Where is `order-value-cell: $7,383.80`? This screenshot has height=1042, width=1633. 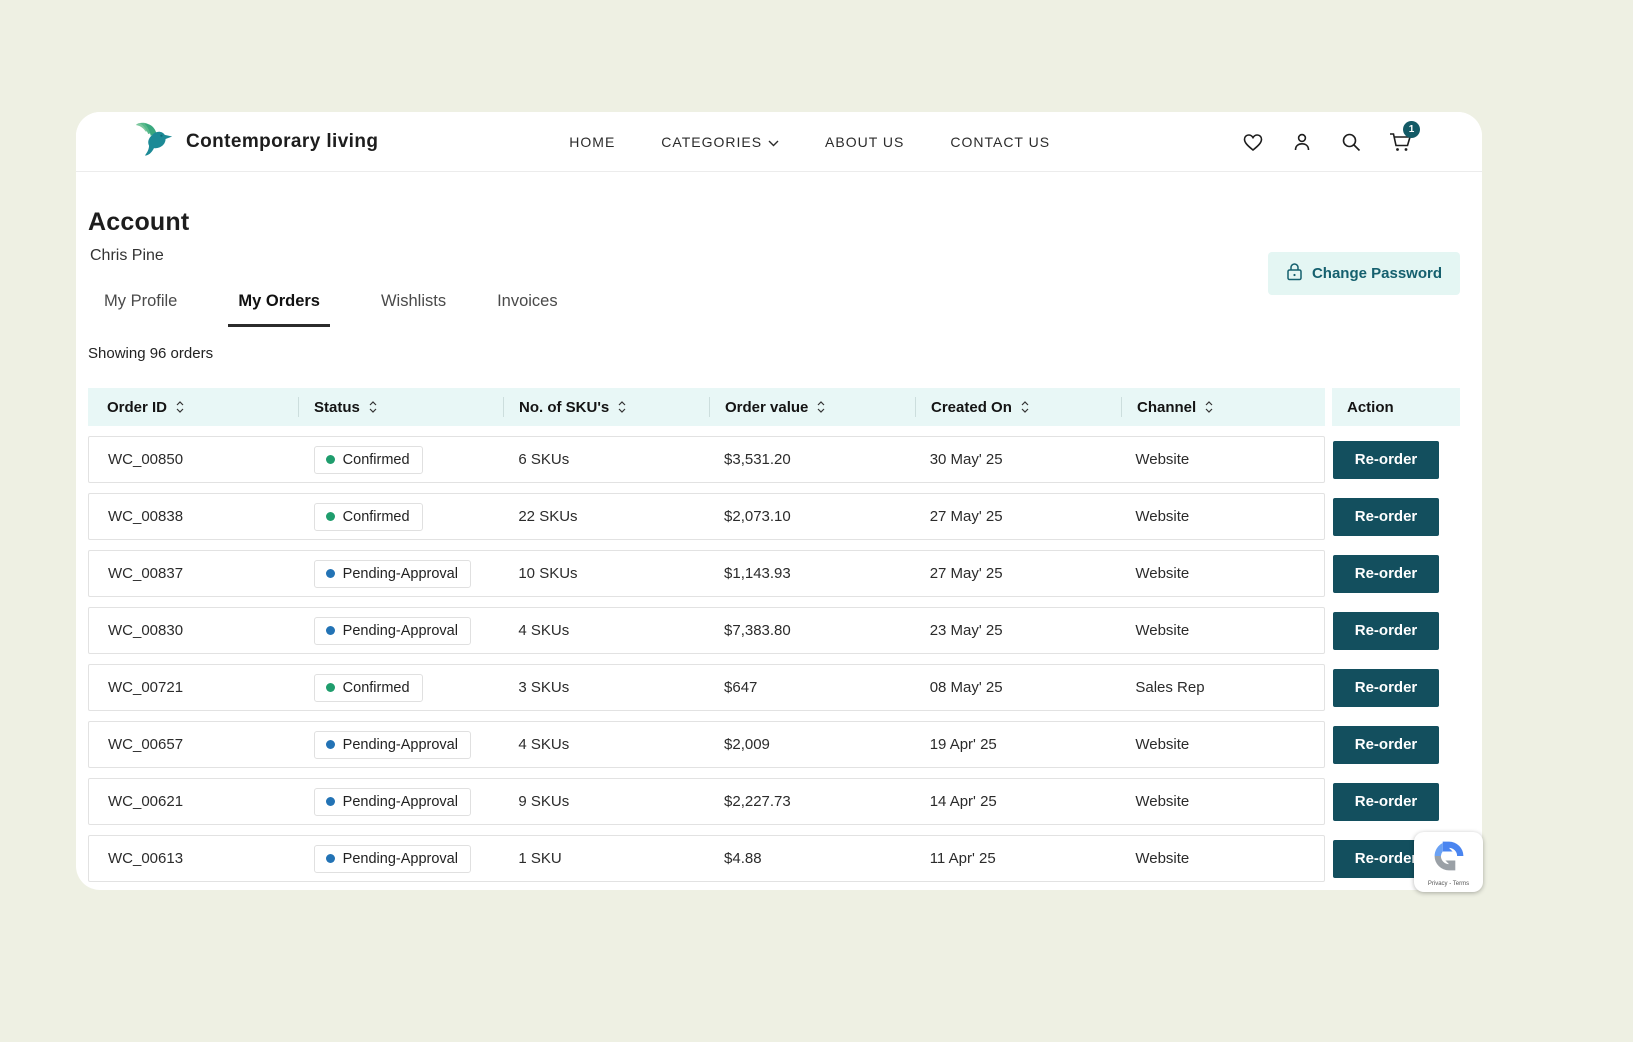 order-value-cell: $7,383.80 is located at coordinates (757, 630).